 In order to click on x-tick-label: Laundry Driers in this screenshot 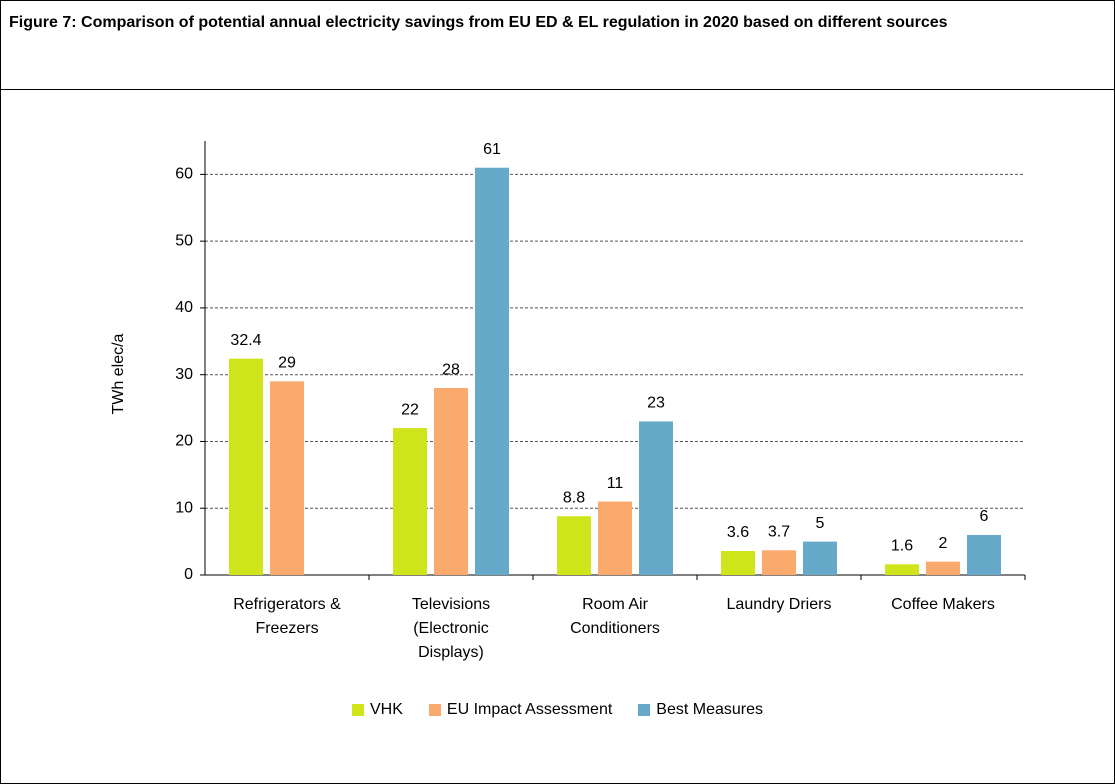, I will do `click(779, 604)`.